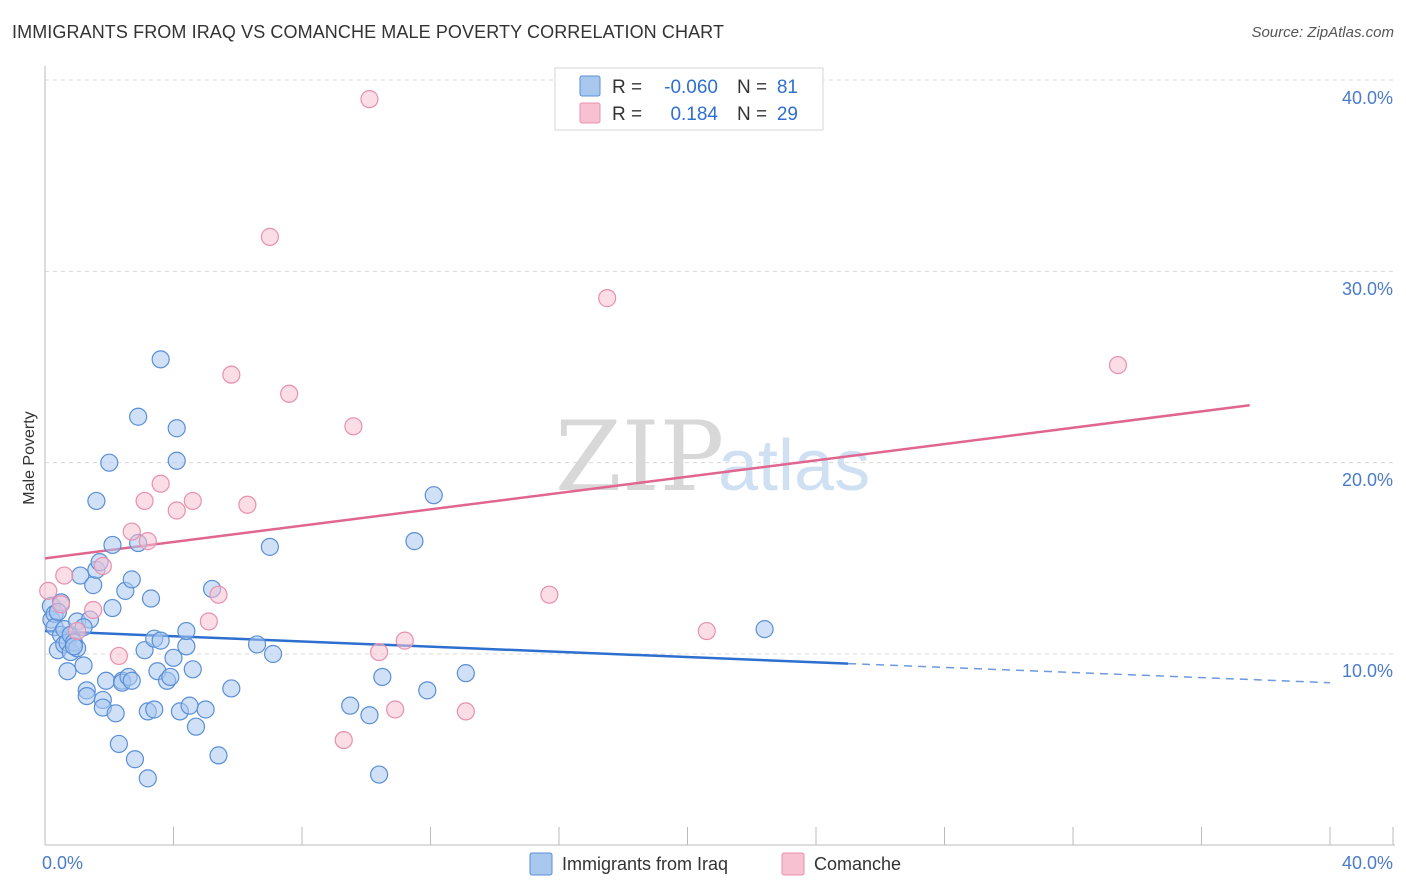 The image size is (1406, 892). What do you see at coordinates (691, 87) in the screenshot?
I see `legend-r-value-iraq: -0.060` at bounding box center [691, 87].